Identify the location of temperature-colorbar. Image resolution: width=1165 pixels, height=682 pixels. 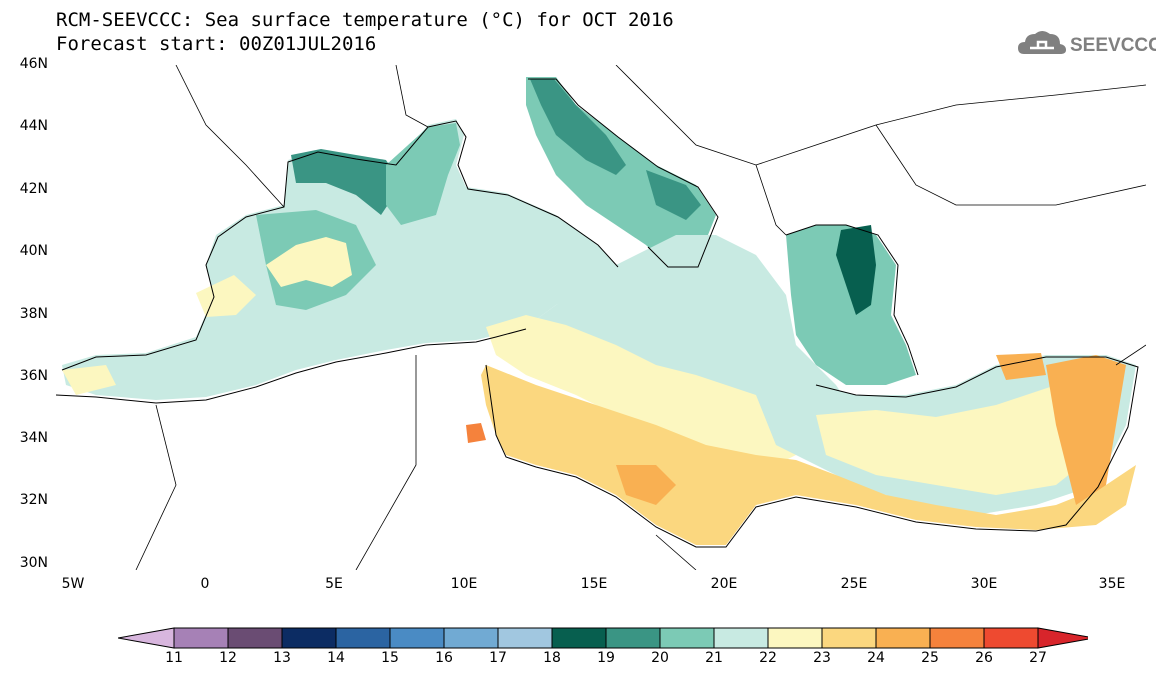
(603, 638).